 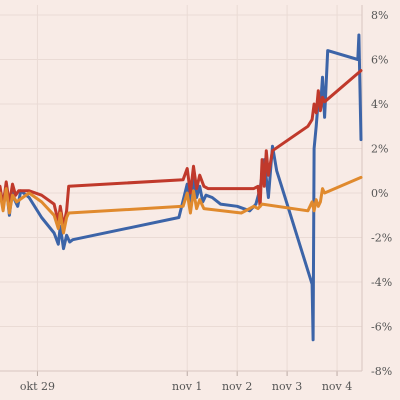 I want to click on y-tick-label: 6%, so click(x=379, y=60).